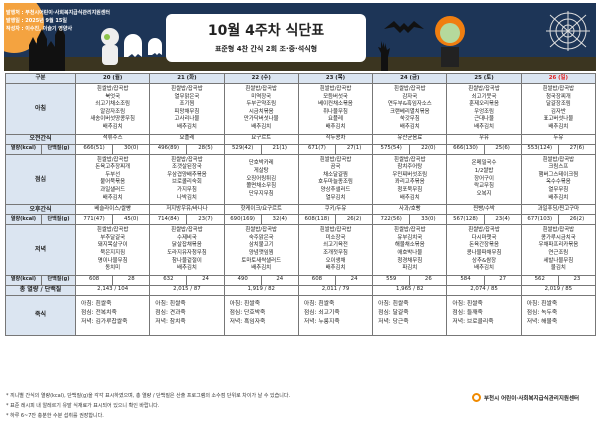 This screenshot has height=428, width=600. What do you see at coordinates (40, 290) in the screenshot?
I see `total-label: 총 열량 / 단백질` at bounding box center [40, 290].